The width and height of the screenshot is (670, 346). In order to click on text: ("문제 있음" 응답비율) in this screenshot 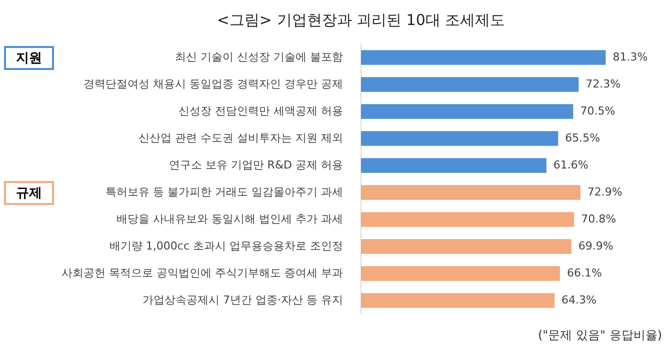, I will do `click(600, 335)`.